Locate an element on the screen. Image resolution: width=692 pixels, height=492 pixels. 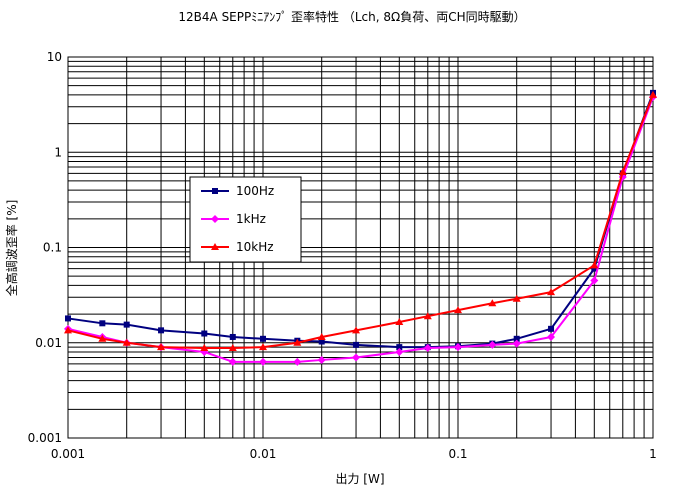
x-tick-label: 1 is located at coordinates (653, 454).